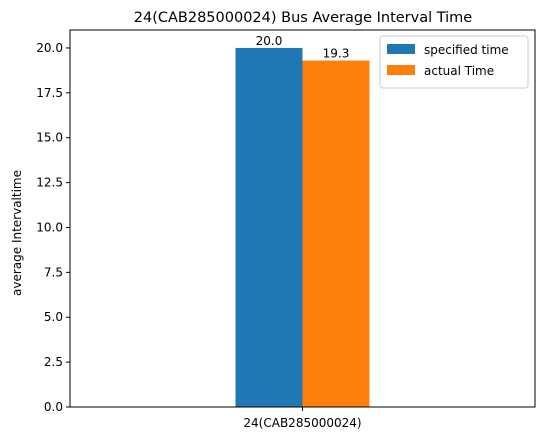  I want to click on legend: specified time actual Time, so click(454, 62).